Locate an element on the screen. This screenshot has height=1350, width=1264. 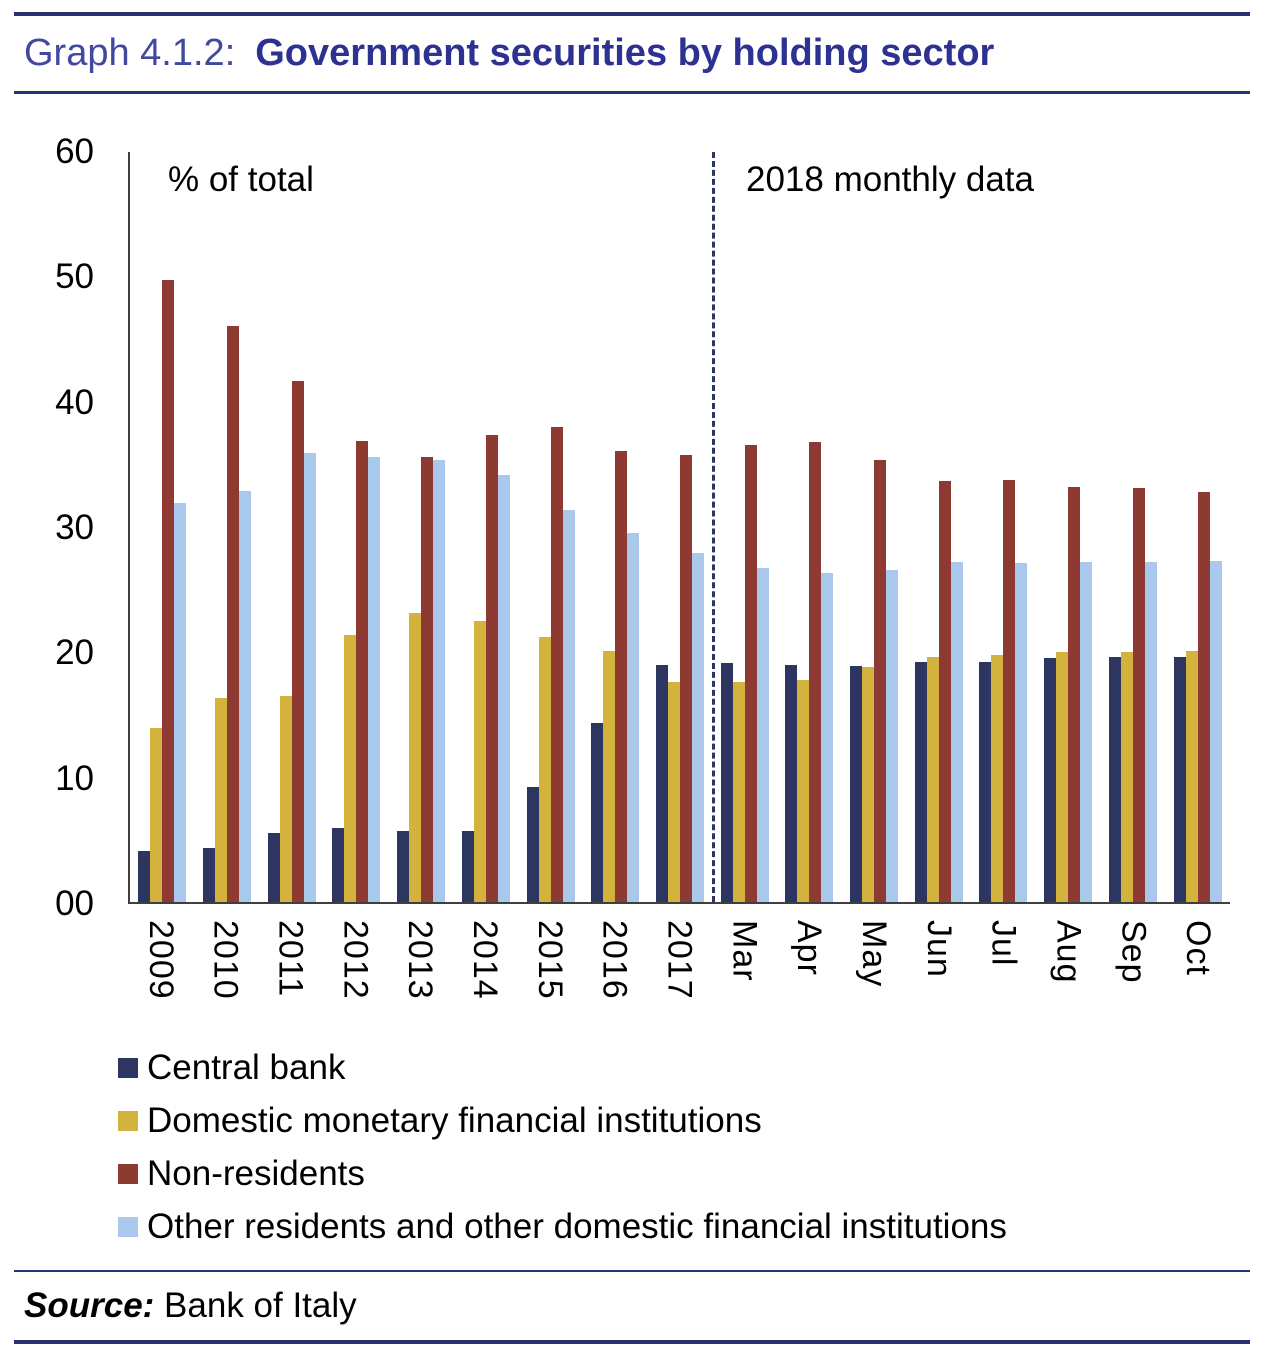
x-tick: 2011 is located at coordinates (290, 976).